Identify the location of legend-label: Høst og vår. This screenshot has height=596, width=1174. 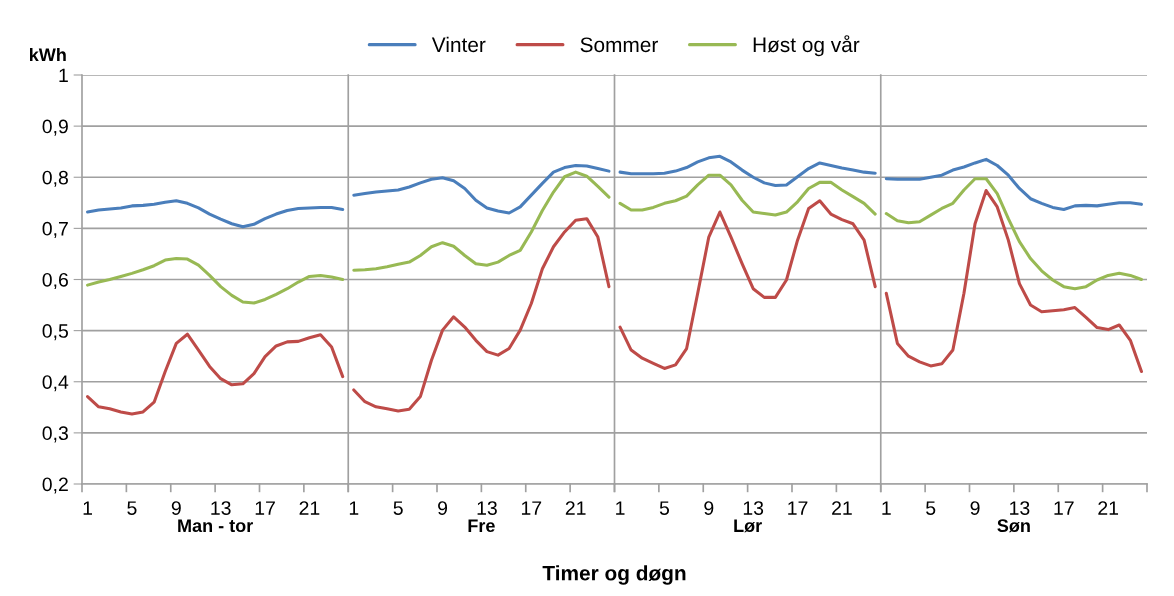
(806, 46).